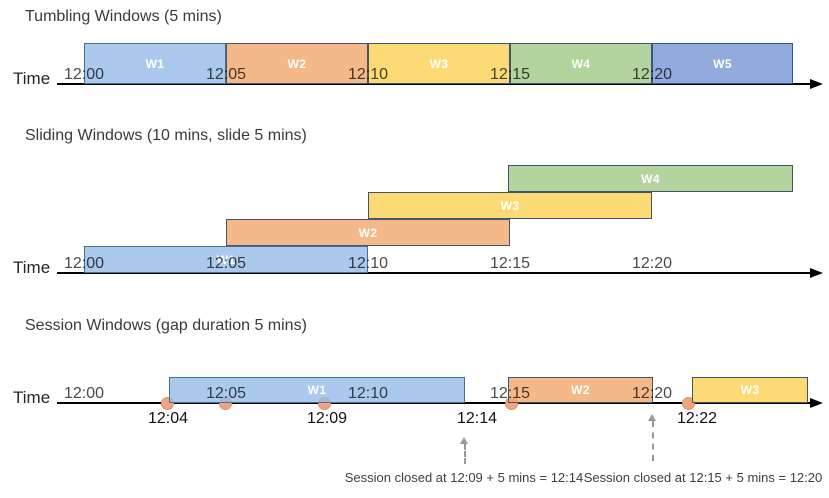 This screenshot has height=498, width=829. I want to click on session-tick-label: 12:00, so click(84, 393).